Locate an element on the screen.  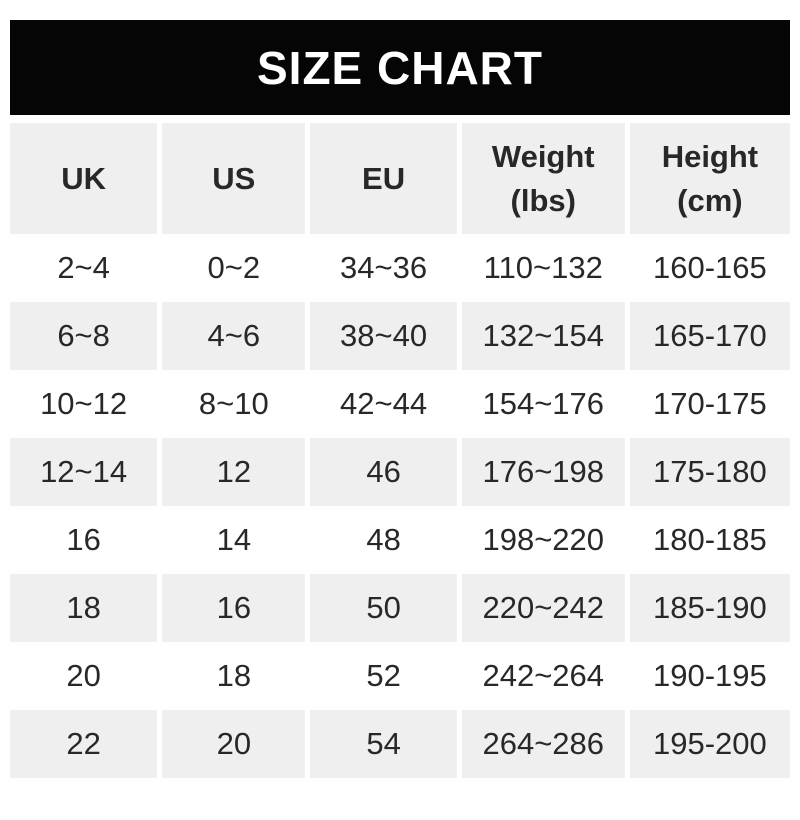
table-row: 22 20 54 264~286 195-200 is located at coordinates (400, 744).